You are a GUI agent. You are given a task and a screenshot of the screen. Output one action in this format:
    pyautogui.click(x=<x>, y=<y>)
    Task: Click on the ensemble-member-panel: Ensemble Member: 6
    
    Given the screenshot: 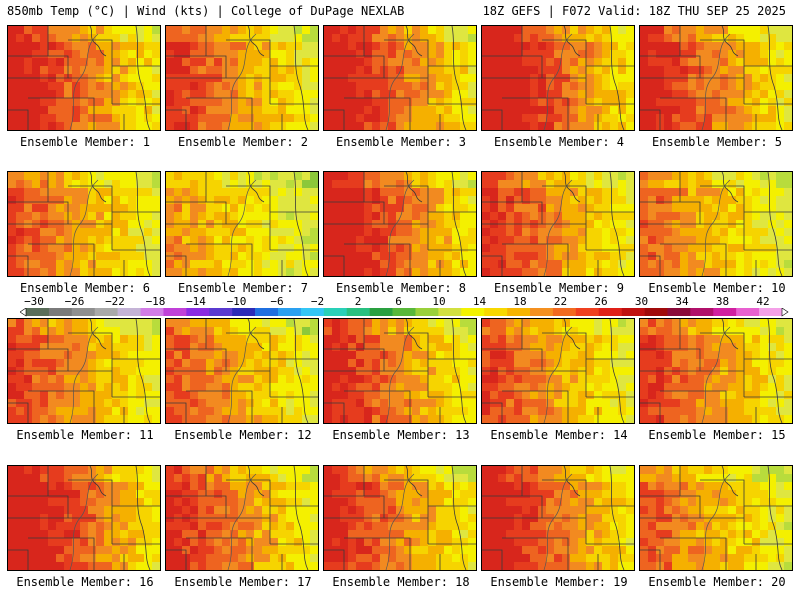 What is the action you would take?
    pyautogui.click(x=85, y=233)
    